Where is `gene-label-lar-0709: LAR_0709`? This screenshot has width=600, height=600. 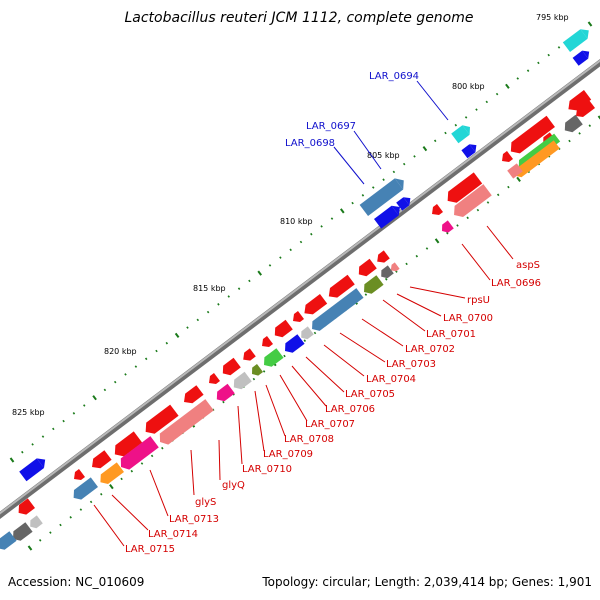 gene-label-lar-0709: LAR_0709 is located at coordinates (288, 454).